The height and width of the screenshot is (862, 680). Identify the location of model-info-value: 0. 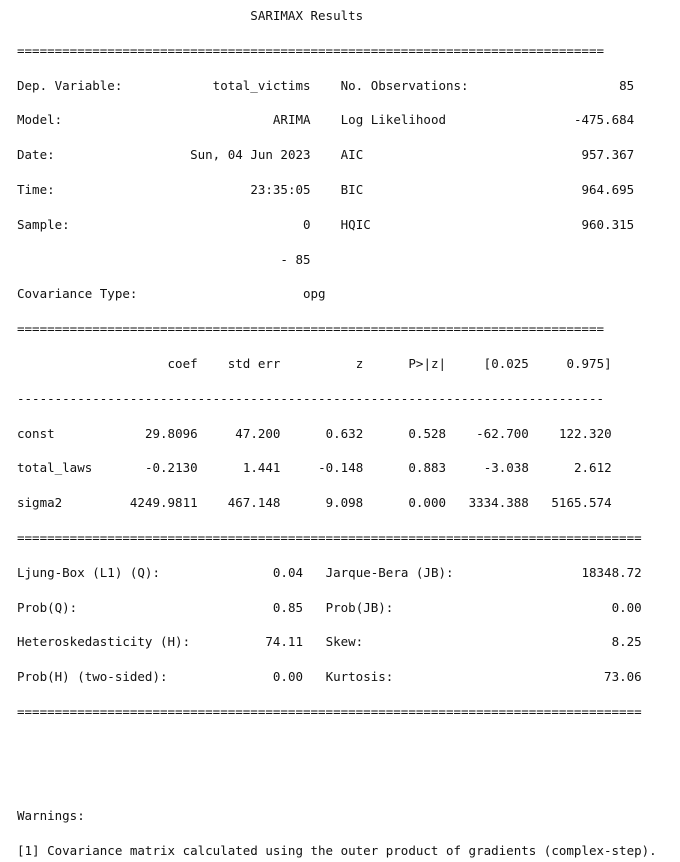
(307, 224).